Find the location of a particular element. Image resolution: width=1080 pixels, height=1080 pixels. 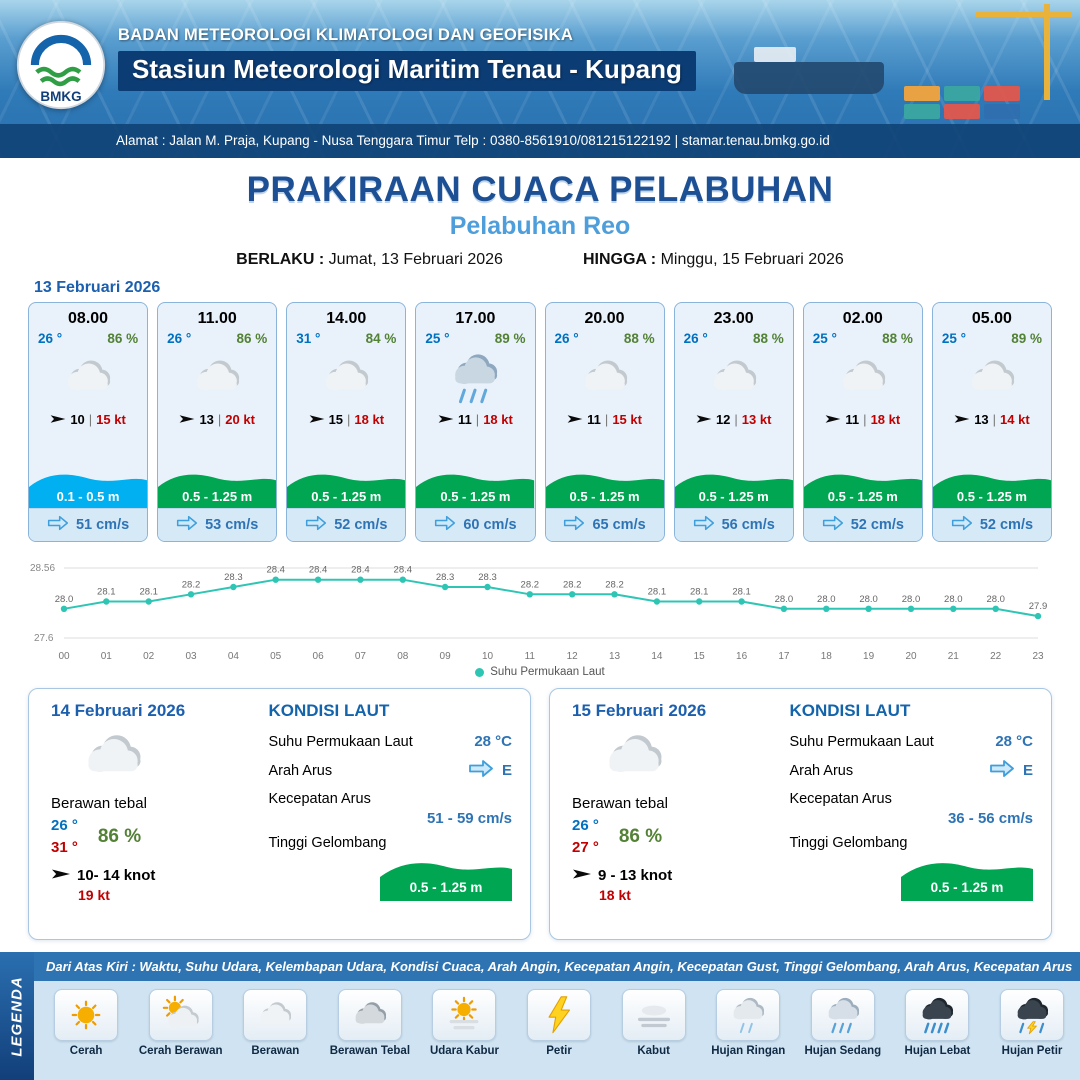

svg-text: 03 is located at coordinates (191, 656).